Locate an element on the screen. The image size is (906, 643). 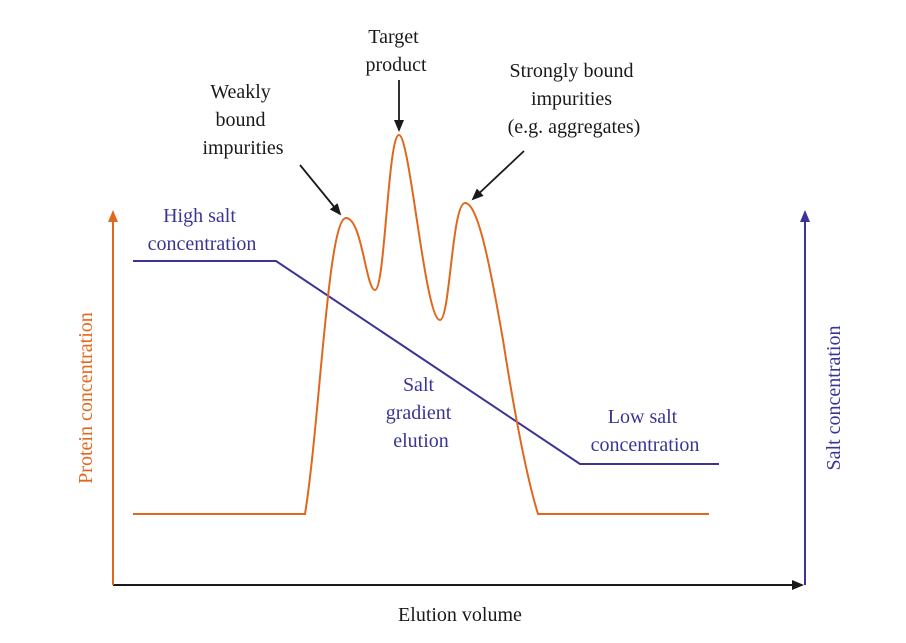
weakly-bound-arrow is located at coordinates (320, 190).